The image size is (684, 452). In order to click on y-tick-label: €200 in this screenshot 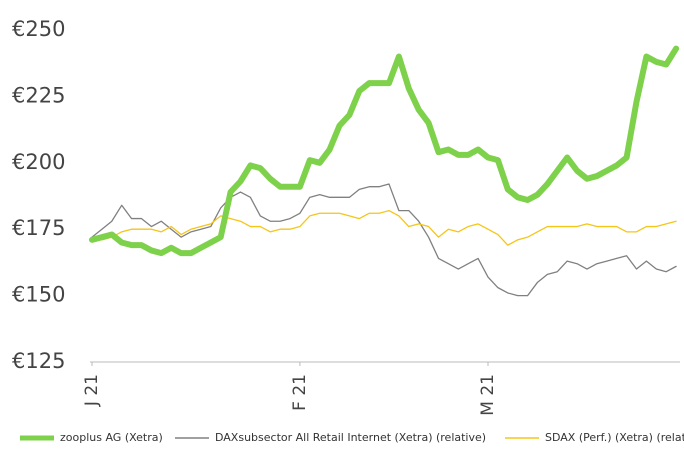, I will do `click(38, 162)`.